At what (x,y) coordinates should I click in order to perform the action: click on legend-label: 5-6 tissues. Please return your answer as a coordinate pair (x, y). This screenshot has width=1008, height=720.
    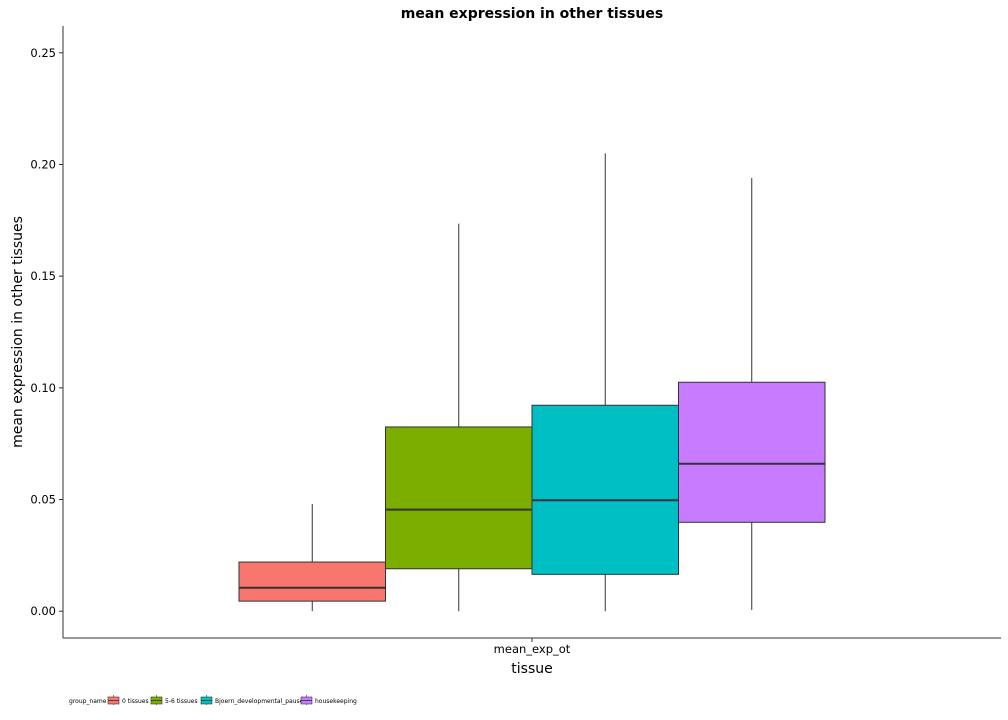
    Looking at the image, I should click on (181, 701).